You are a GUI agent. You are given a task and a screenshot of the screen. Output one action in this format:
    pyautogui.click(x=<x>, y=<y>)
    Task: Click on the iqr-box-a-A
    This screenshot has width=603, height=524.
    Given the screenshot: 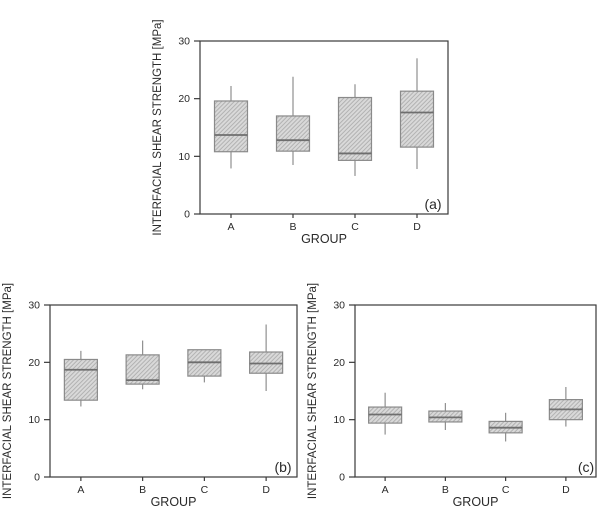 What is the action you would take?
    pyautogui.click(x=231, y=126)
    